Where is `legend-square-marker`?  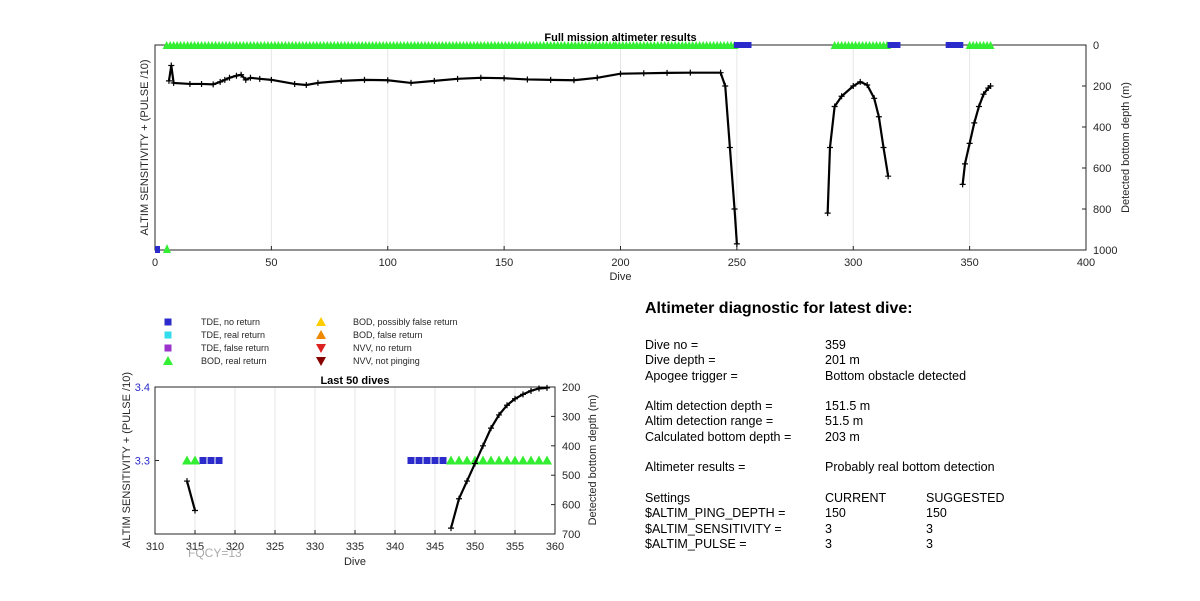 legend-square-marker is located at coordinates (168, 322).